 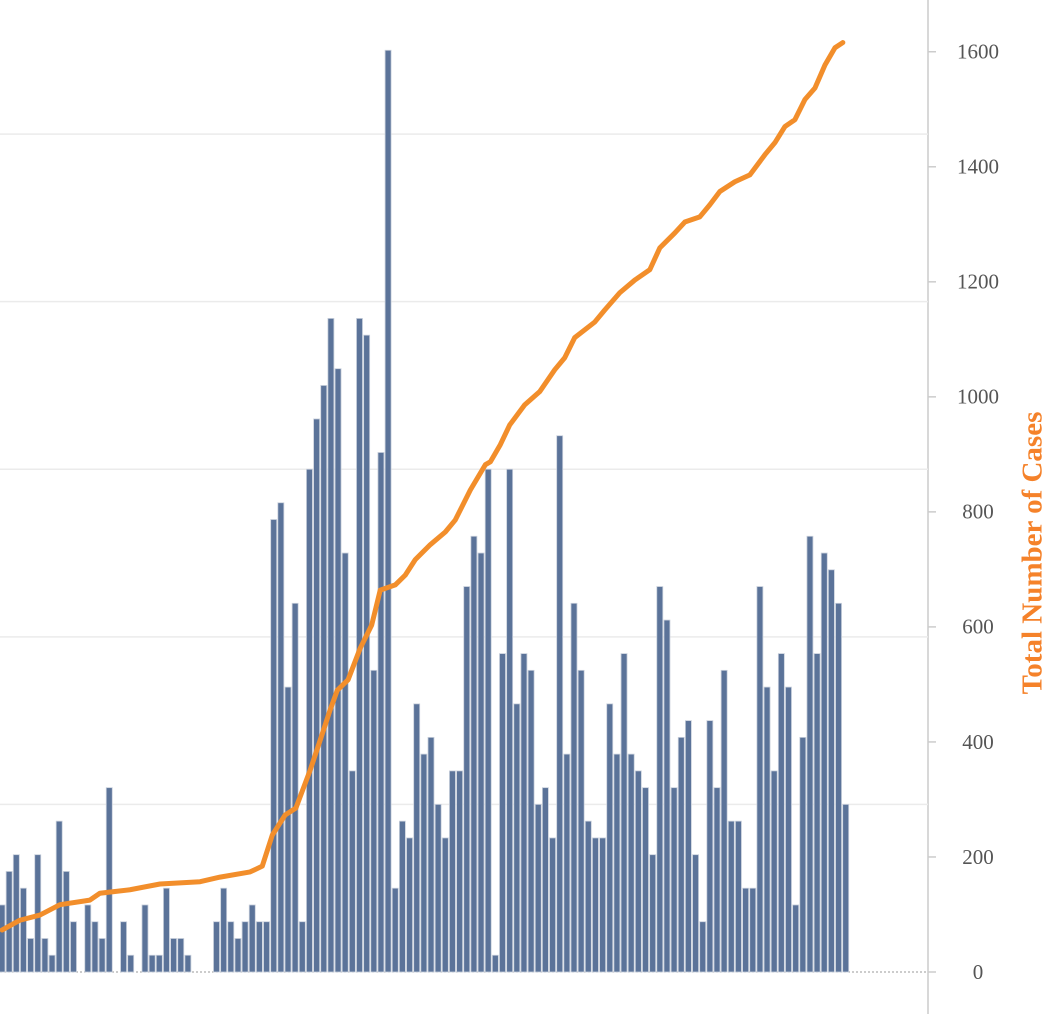 I want to click on y2-axis-title: Total Number of Cases, so click(x=1033, y=553).